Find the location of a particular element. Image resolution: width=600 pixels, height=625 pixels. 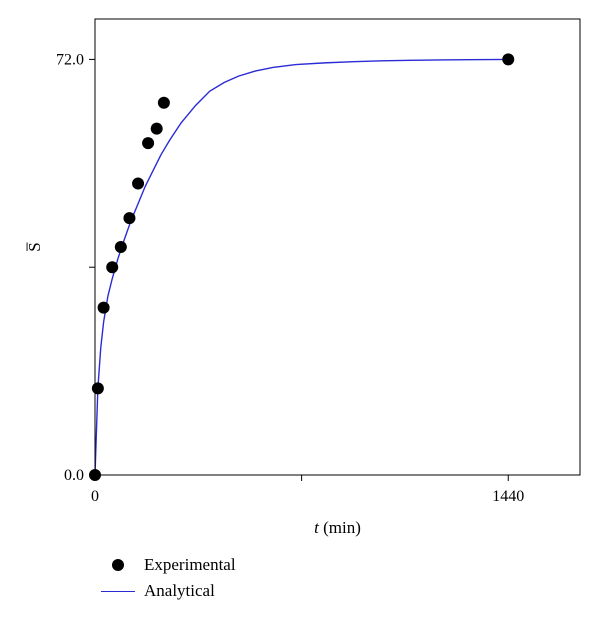

y-tick-label: 72.0 is located at coordinates (70, 59).